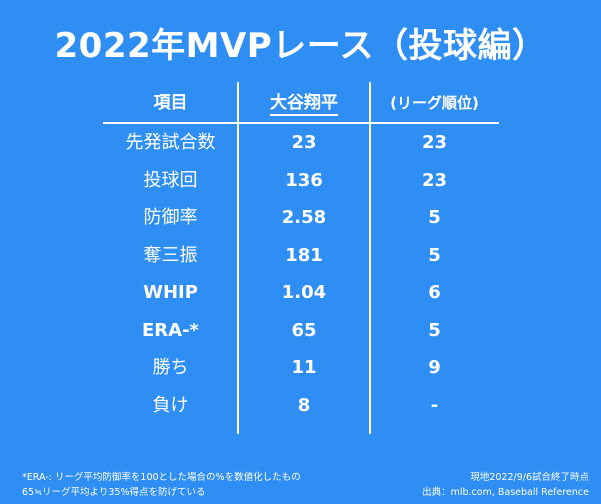 The height and width of the screenshot is (504, 601). I want to click on table-row: 負け 8 -, so click(301, 406).